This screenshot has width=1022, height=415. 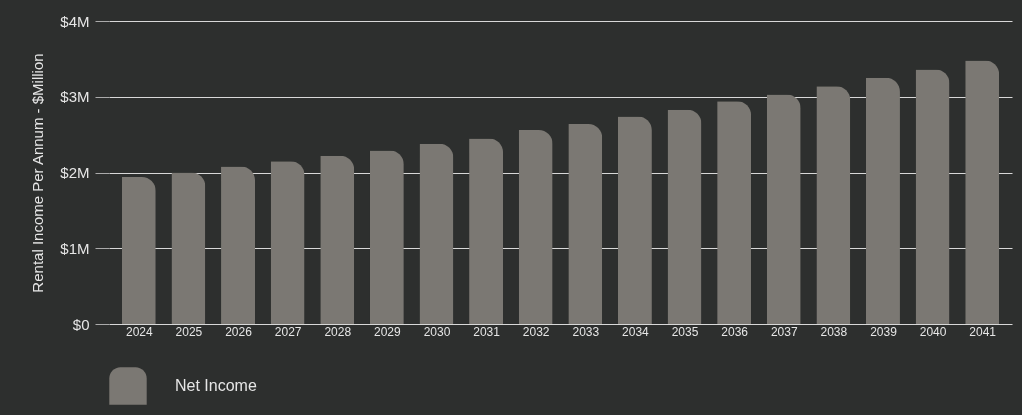 I want to click on y-tick-label: $1M, so click(x=75, y=248).